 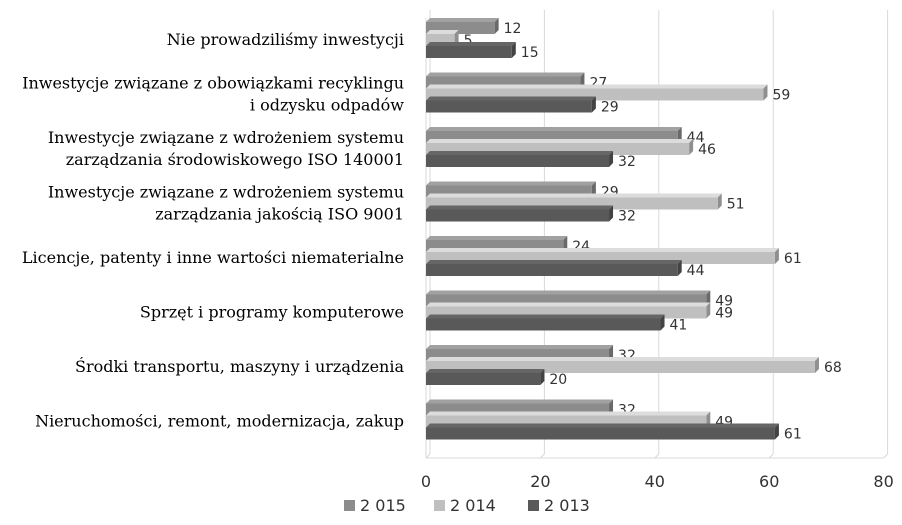 I want to click on x-axis-tick-labels: 0 20 40 60 80, so click(x=657, y=481).